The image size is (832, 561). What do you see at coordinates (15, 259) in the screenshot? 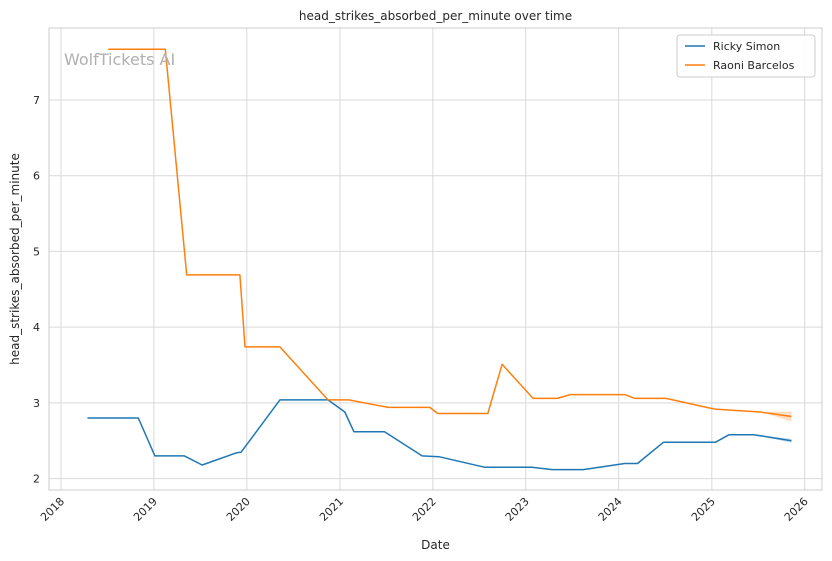
I see `y-axis-label: head_strikes_absorbed_per_minute` at bounding box center [15, 259].